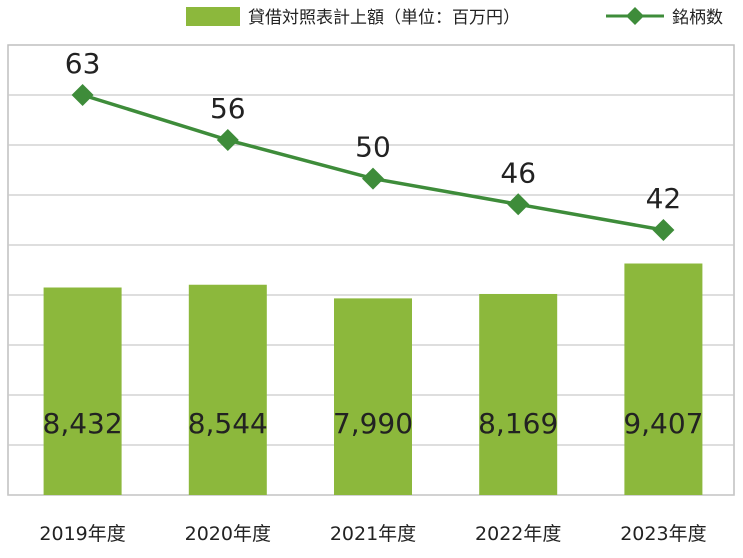 This screenshot has width=743, height=558. I want to click on x-axis-ticks: 2019年度 2020年度 2021年度 2022年度 2023年度, so click(372, 534).